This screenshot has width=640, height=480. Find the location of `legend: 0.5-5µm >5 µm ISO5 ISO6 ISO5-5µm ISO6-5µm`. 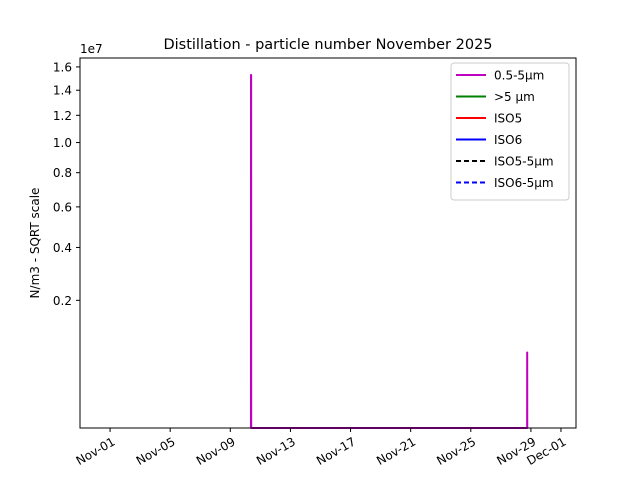

legend: 0.5-5µm >5 µm ISO5 ISO6 ISO5-5µm ISO6-5µm is located at coordinates (510, 131).